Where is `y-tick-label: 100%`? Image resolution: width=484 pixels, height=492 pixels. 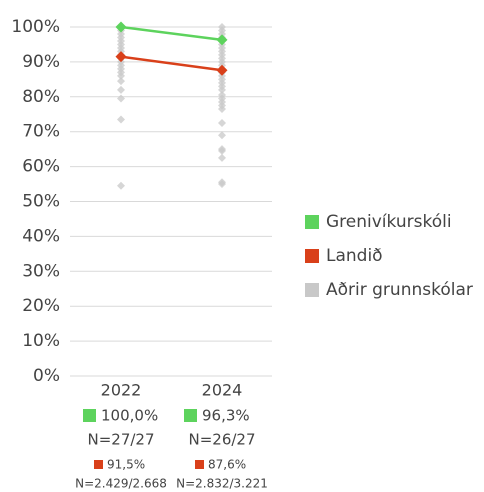
y-tick-label: 100% is located at coordinates (35, 27).